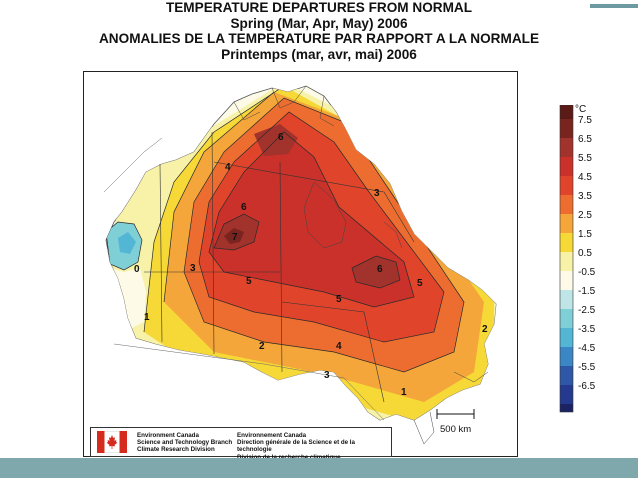  I want to click on title-line-2: Spring (Mar, Apr, May) 2006, so click(319, 23).